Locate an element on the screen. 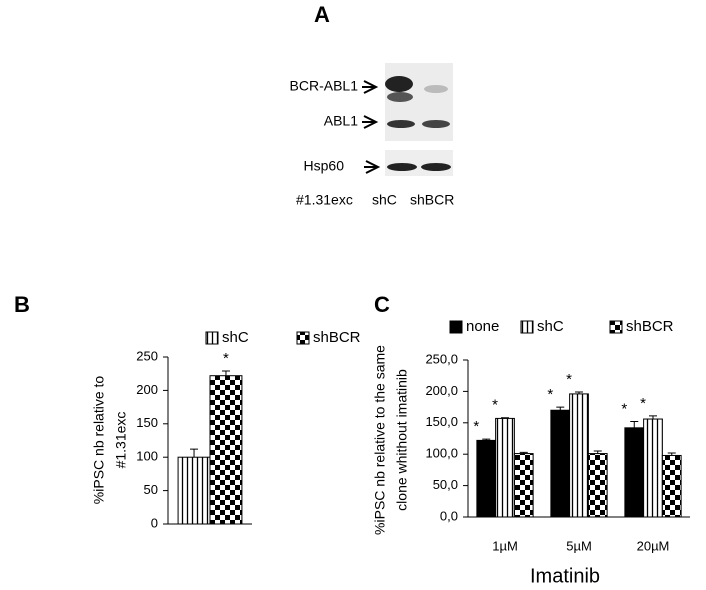  y-tick-label: 100,0 is located at coordinates (441, 453).